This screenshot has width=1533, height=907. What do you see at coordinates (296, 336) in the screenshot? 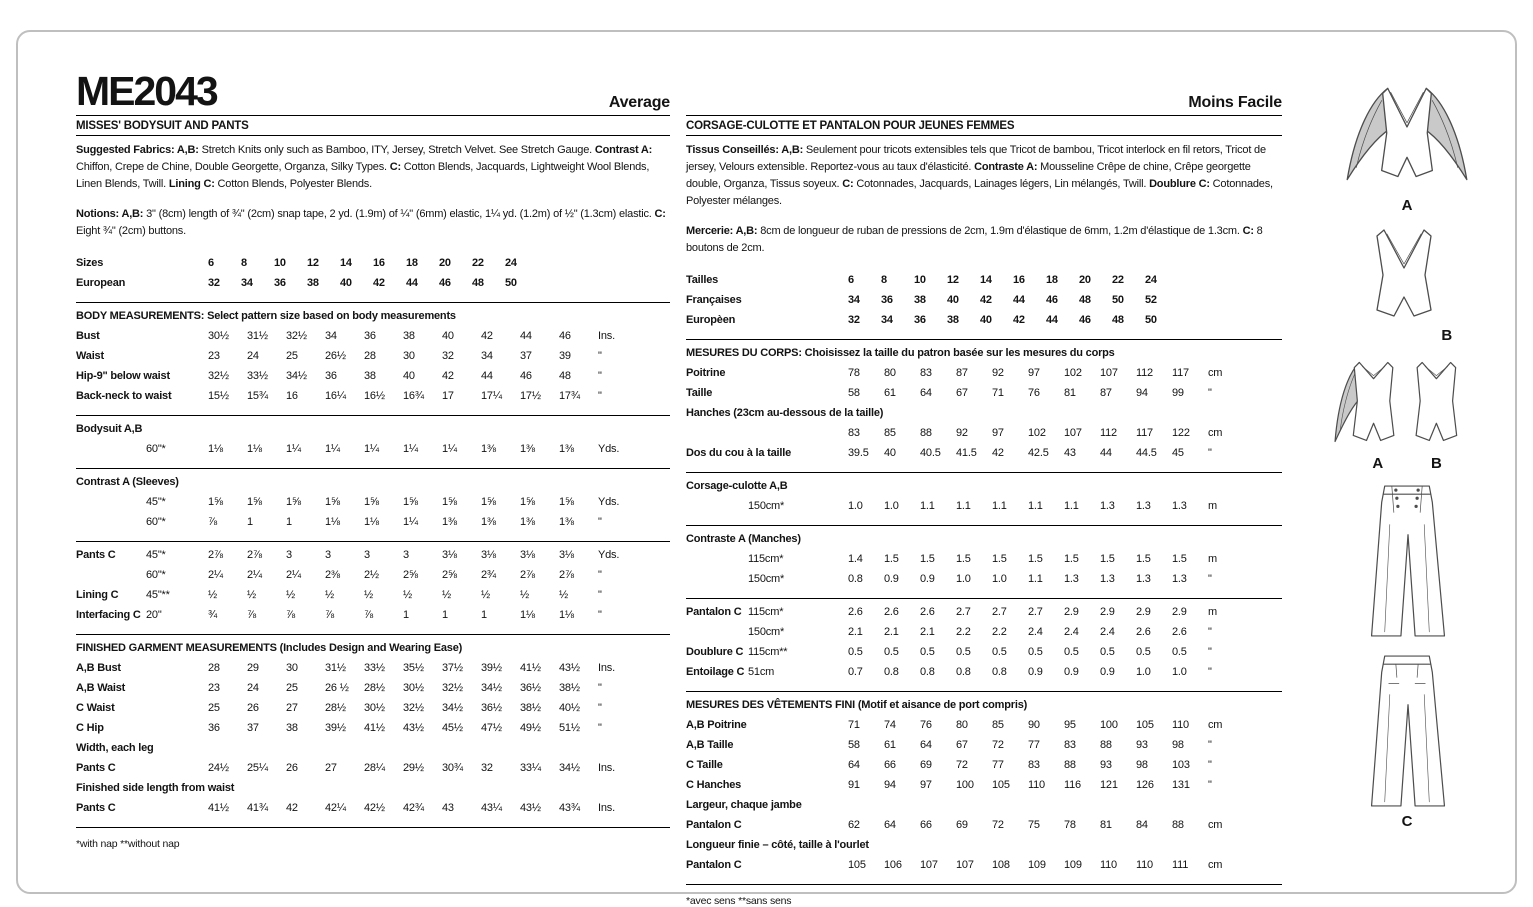
I see `cell-val: 32½` at bounding box center [296, 336].